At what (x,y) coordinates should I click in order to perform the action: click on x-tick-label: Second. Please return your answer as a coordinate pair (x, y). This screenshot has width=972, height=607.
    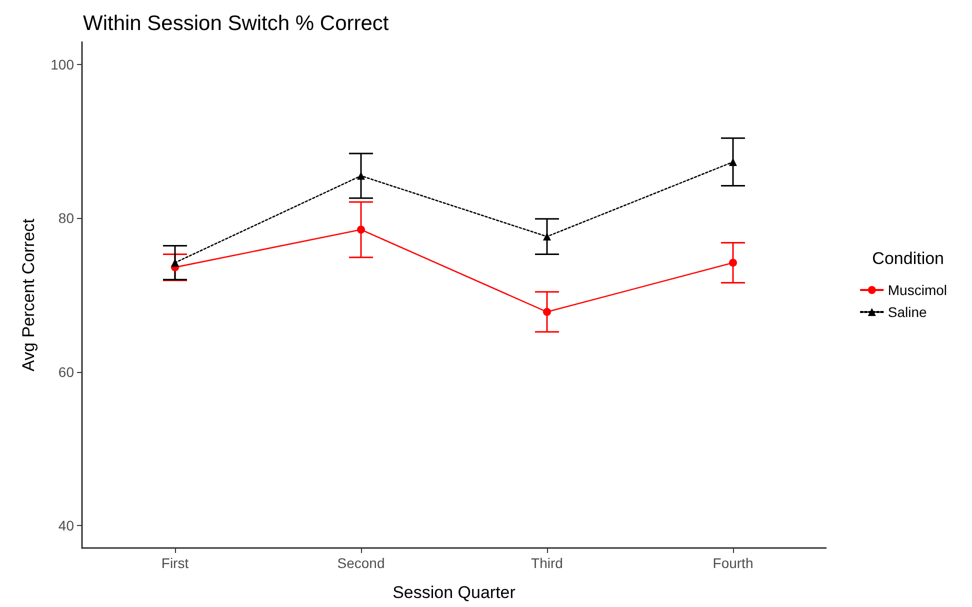
    Looking at the image, I should click on (361, 563).